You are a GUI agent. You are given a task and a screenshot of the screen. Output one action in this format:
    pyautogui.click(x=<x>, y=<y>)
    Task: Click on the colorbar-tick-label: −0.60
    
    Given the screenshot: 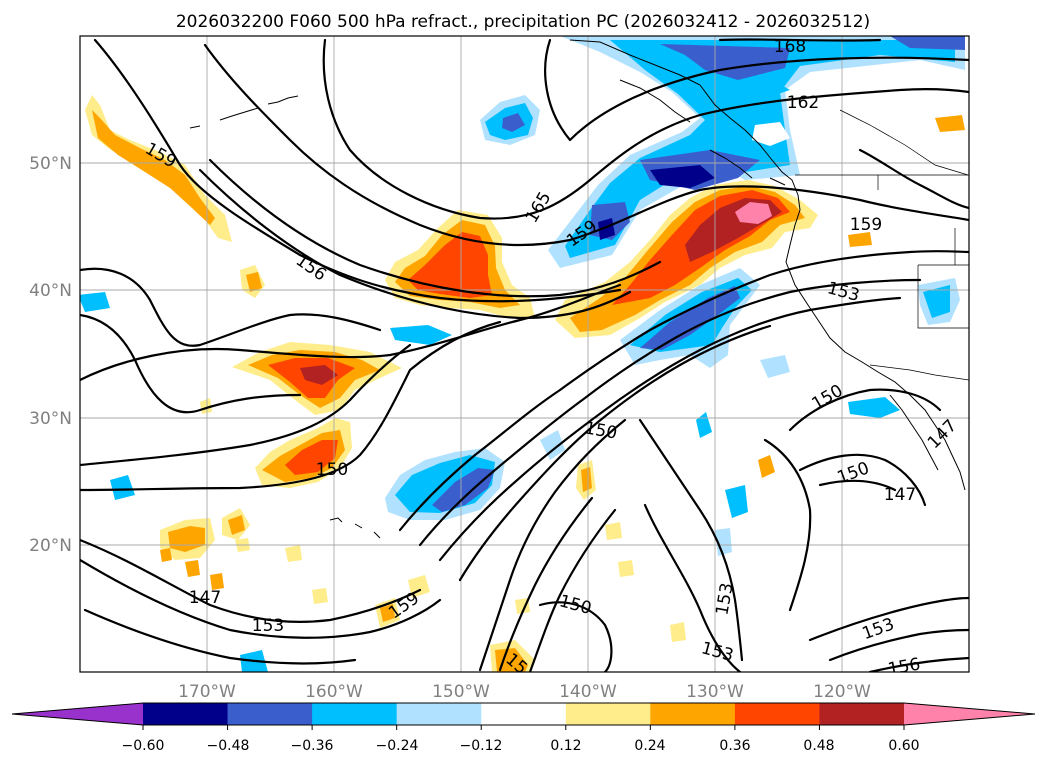 What is the action you would take?
    pyautogui.click(x=143, y=746)
    